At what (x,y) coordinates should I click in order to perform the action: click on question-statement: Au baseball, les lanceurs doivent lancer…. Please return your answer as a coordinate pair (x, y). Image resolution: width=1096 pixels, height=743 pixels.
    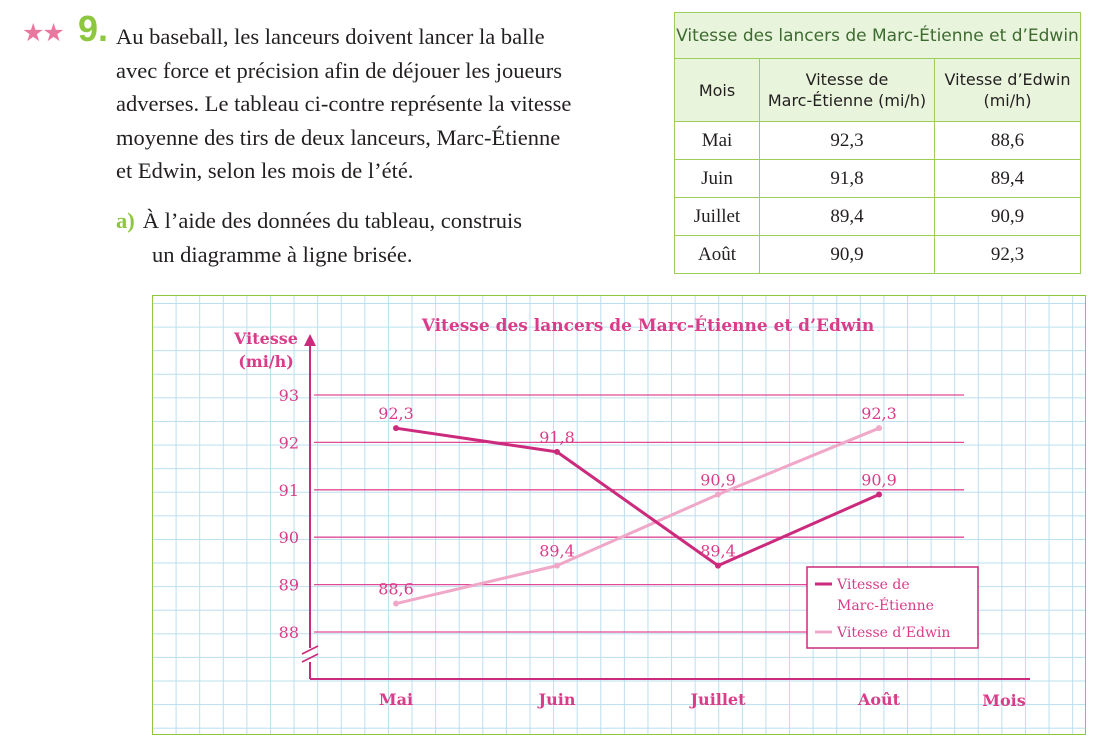
    Looking at the image, I should click on (388, 104).